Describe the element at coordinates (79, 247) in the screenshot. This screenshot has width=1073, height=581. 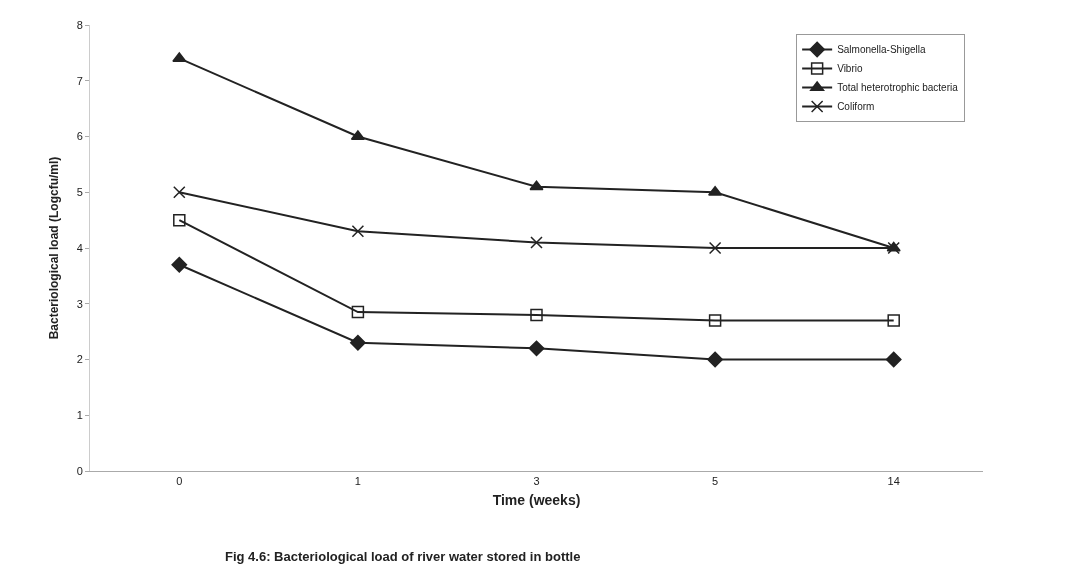
I see `y-tick-label: 4` at that location.